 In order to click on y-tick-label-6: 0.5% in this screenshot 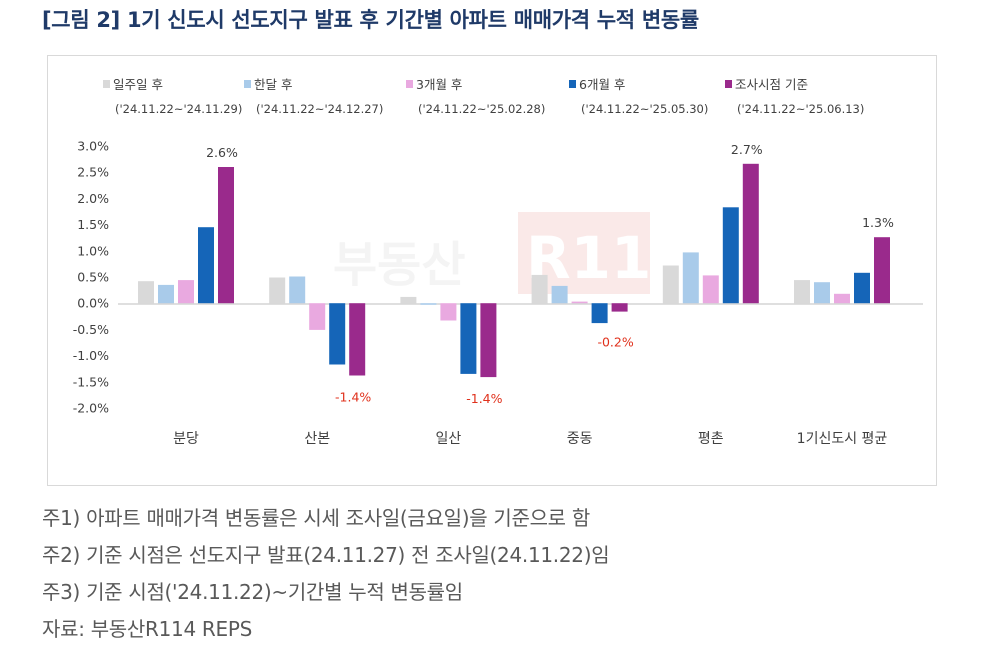, I will do `click(93, 277)`.